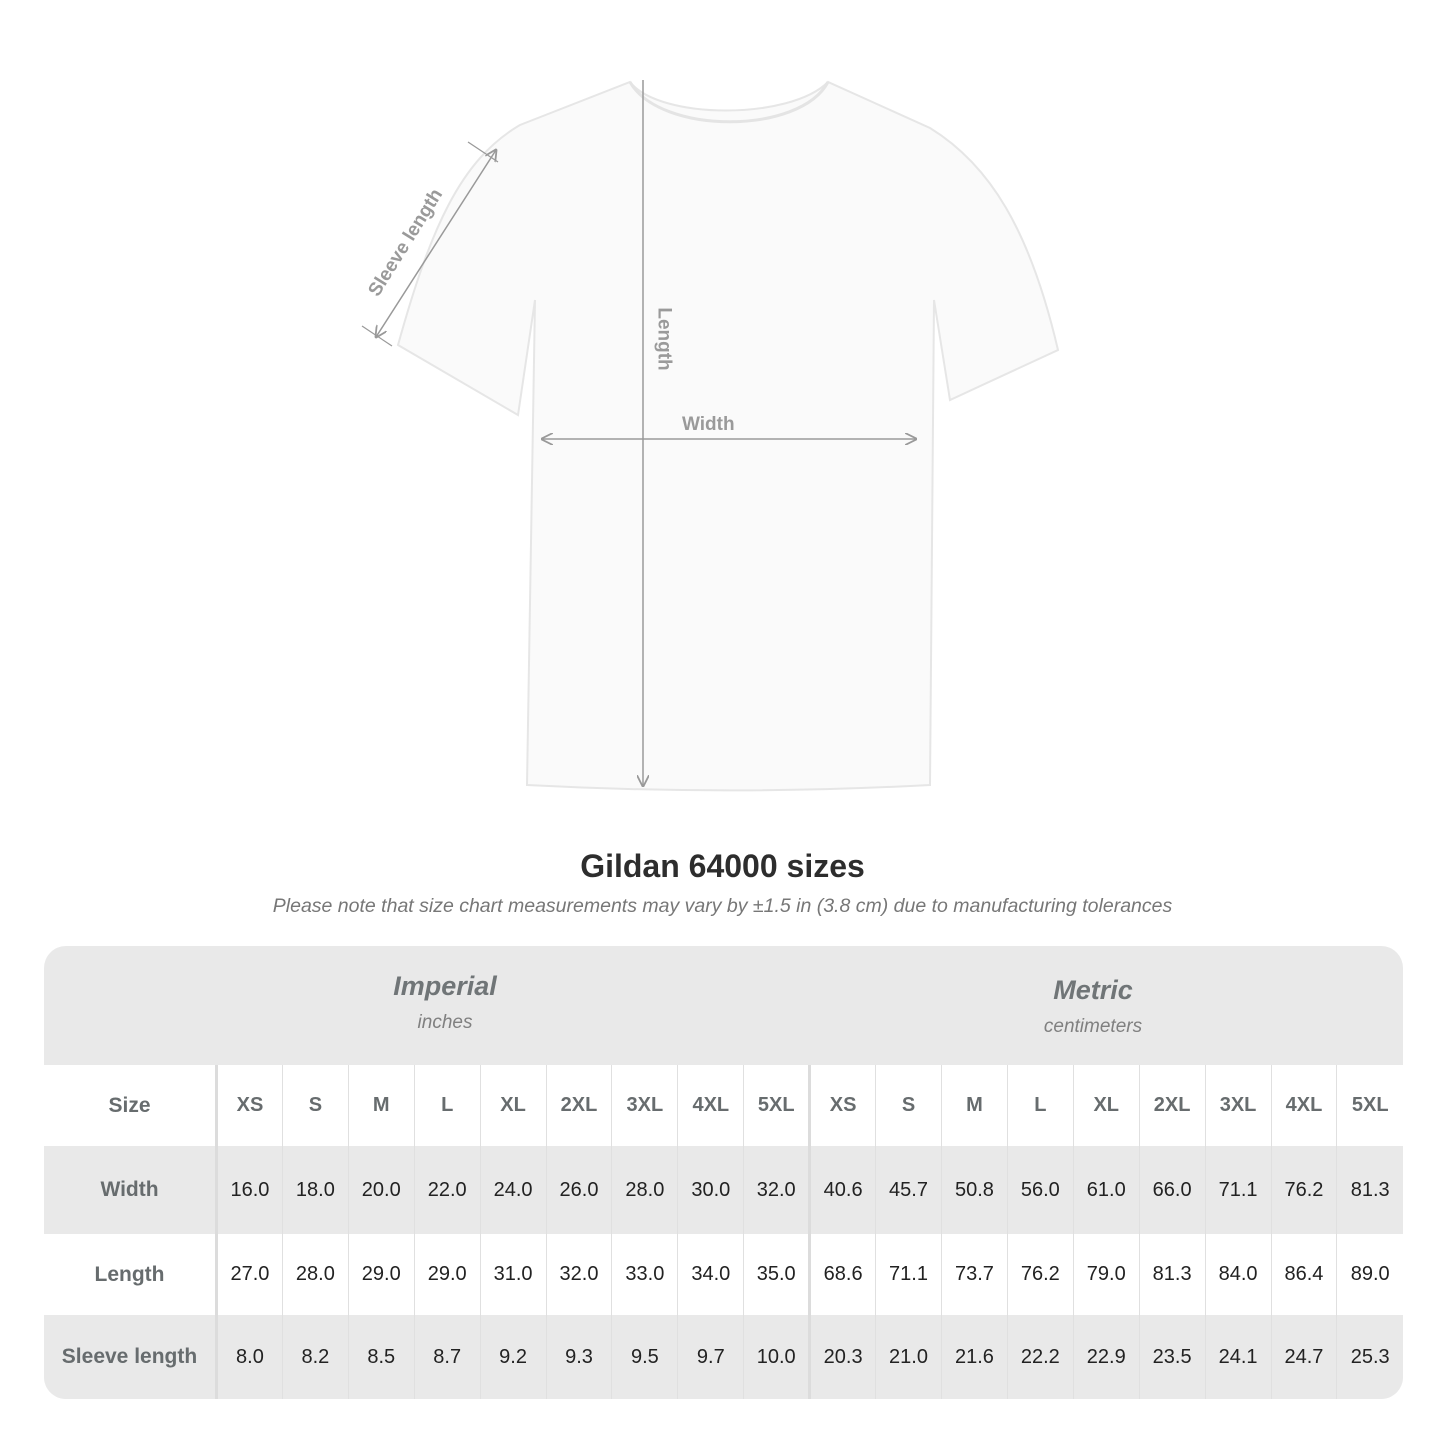 This screenshot has width=1445, height=1445. What do you see at coordinates (908, 1105) in the screenshot?
I see `metric-size-s: S` at bounding box center [908, 1105].